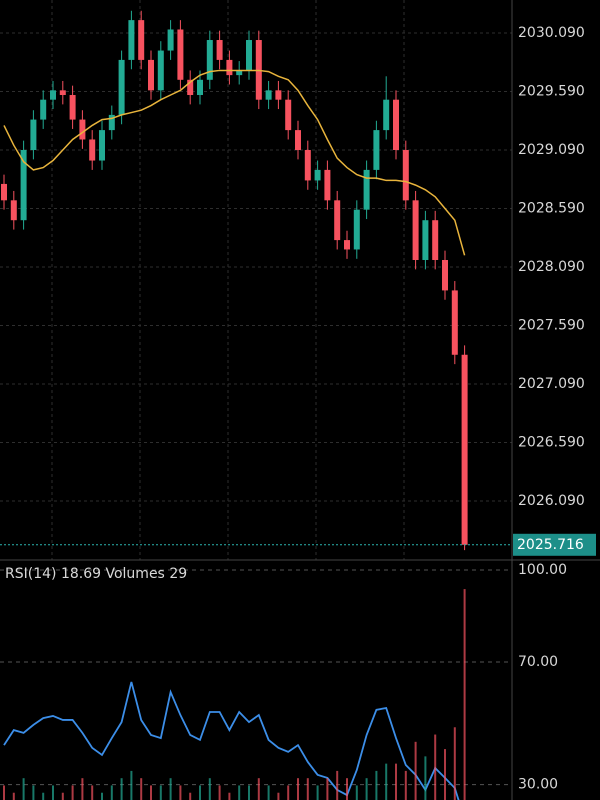 This screenshot has width=600, height=800. I want to click on y-tick-label: 2026.590, so click(551, 443).